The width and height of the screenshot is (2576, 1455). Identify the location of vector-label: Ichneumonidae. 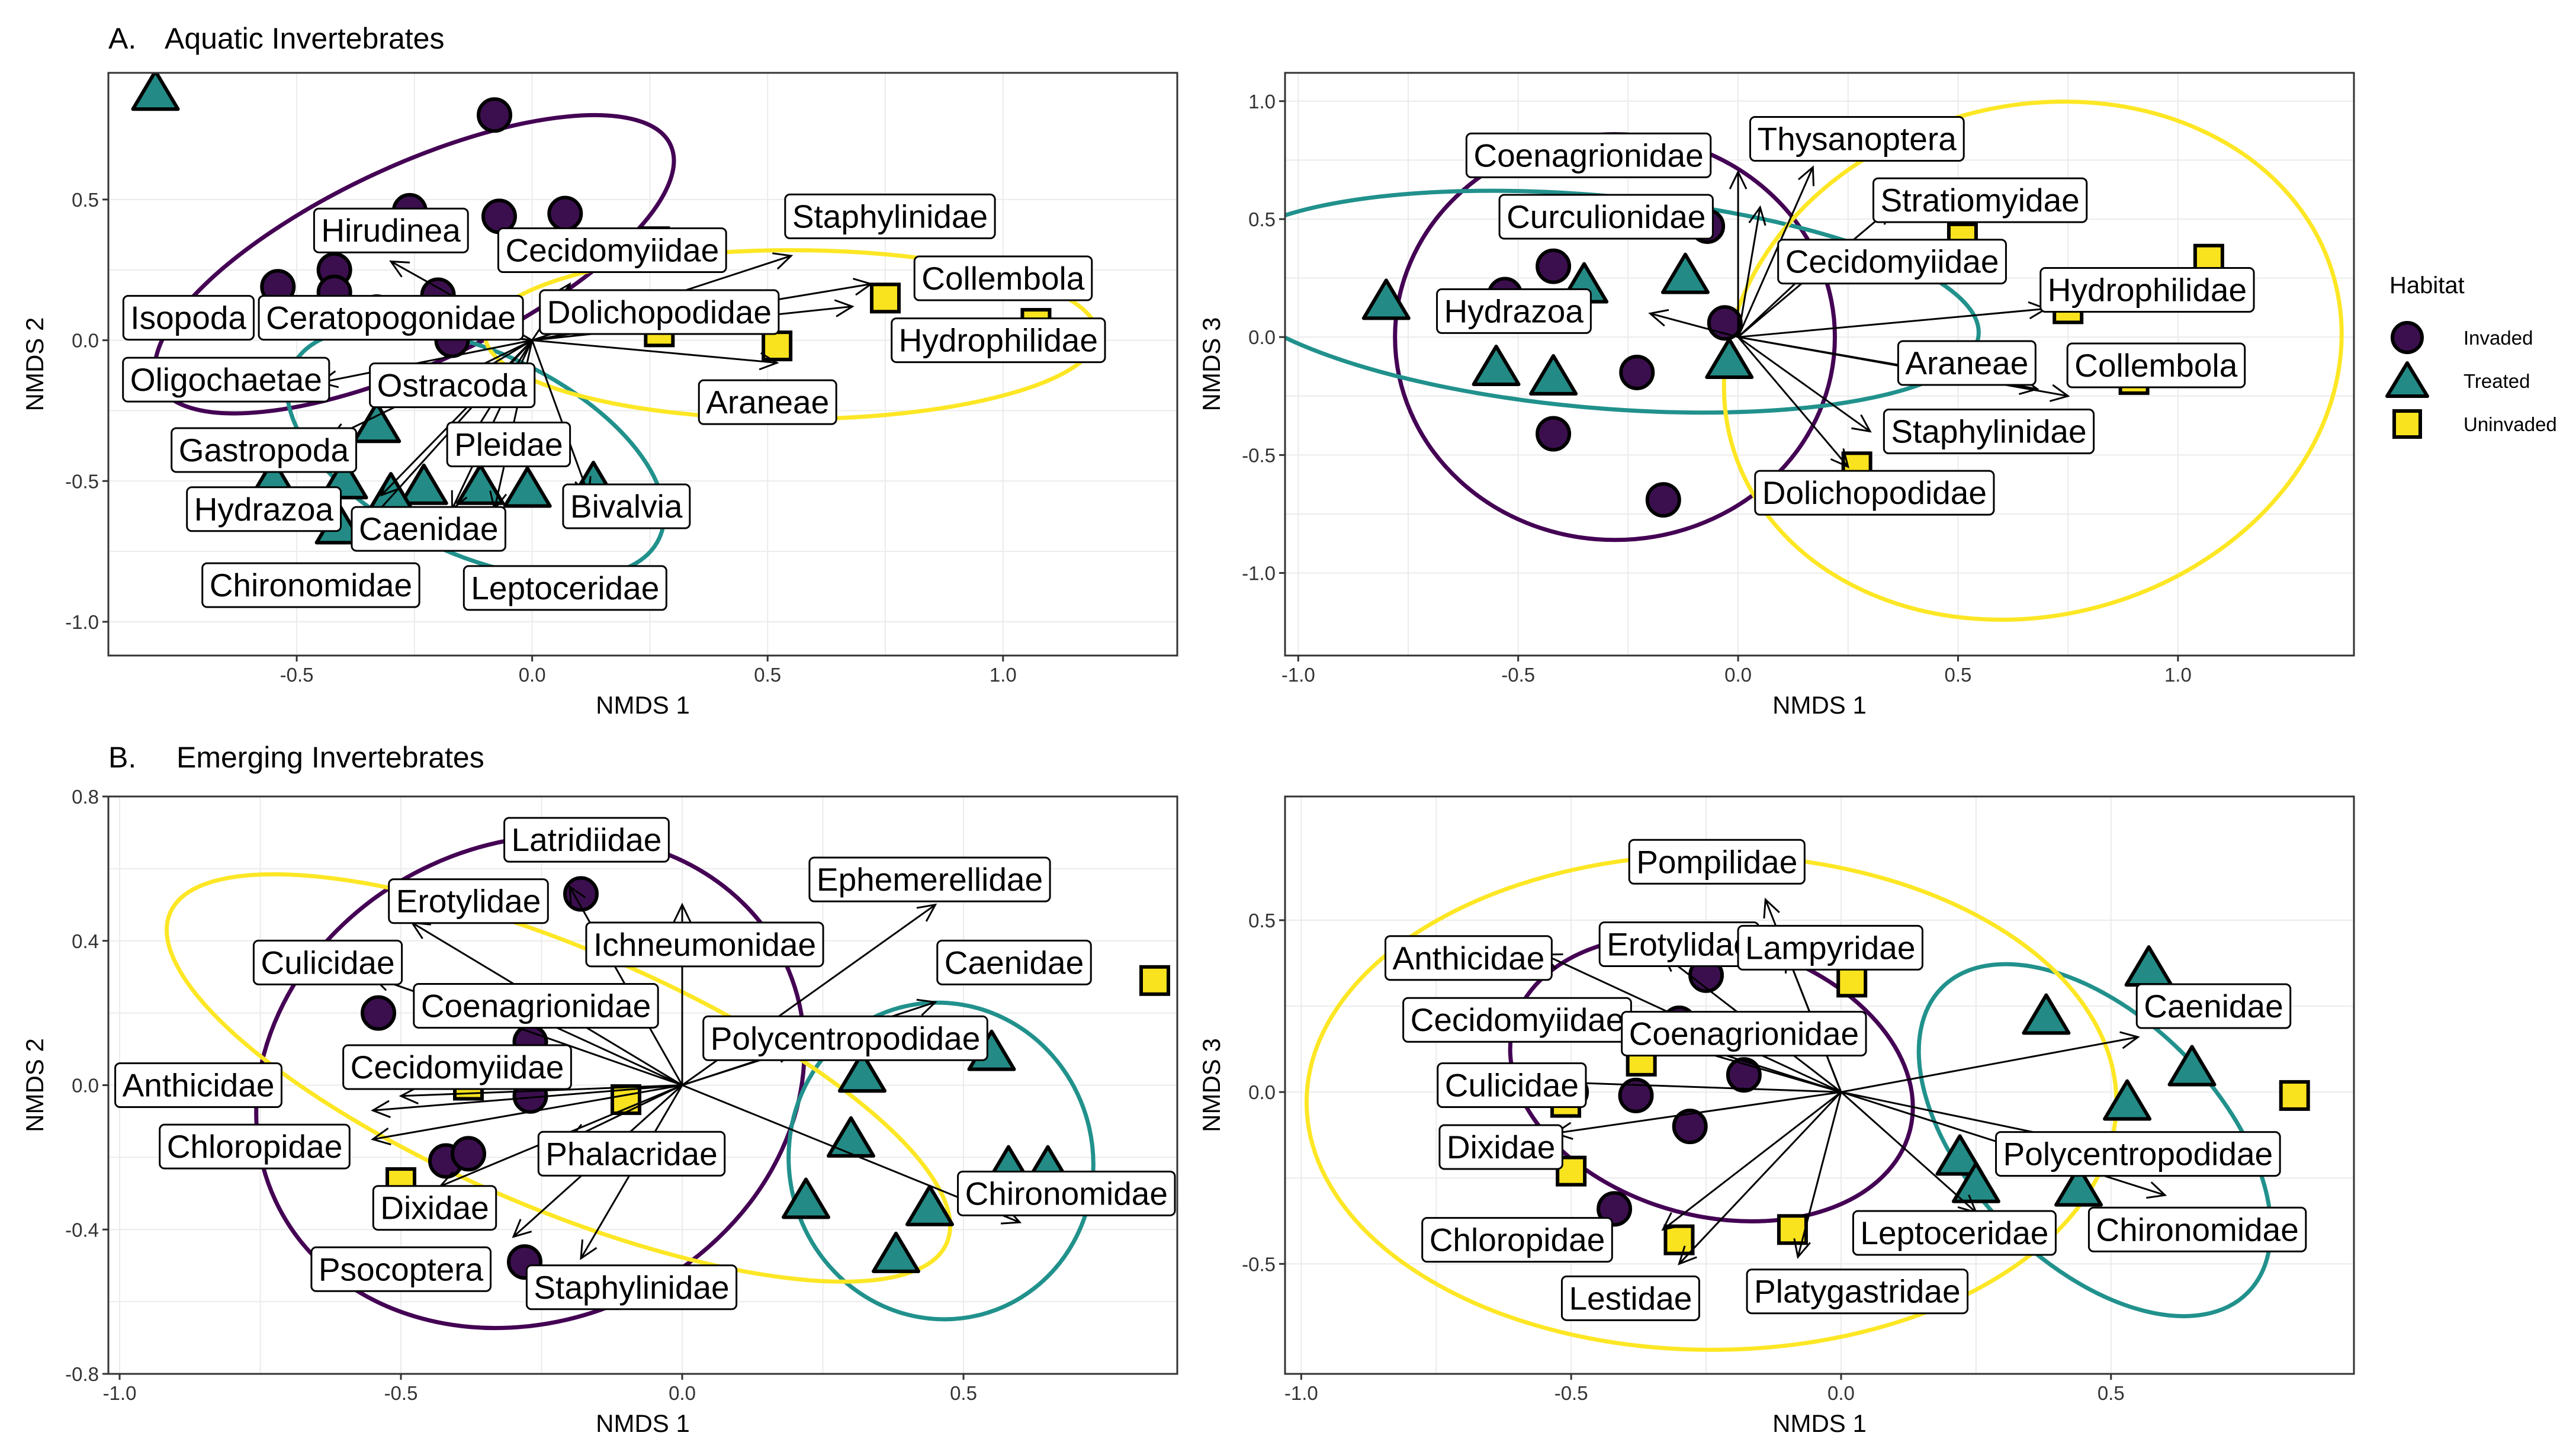
(704, 944).